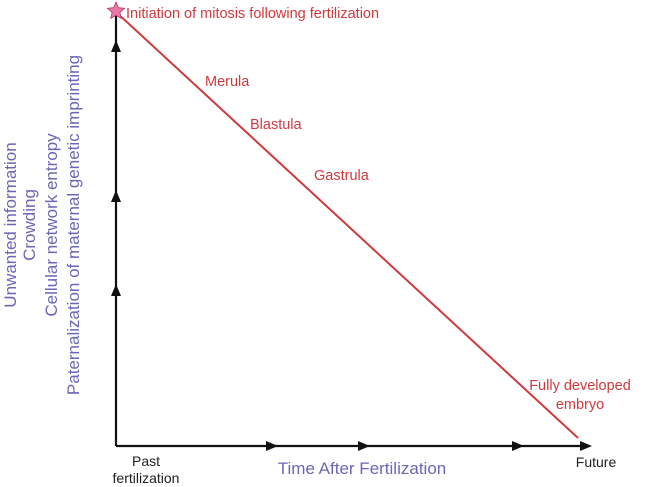 The height and width of the screenshot is (487, 646). I want to click on x-start-label-line-1: Past, so click(146, 461).